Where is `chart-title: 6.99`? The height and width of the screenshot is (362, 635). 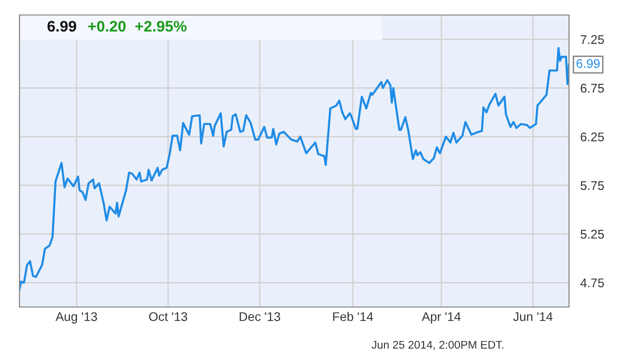 chart-title: 6.99 is located at coordinates (62, 26).